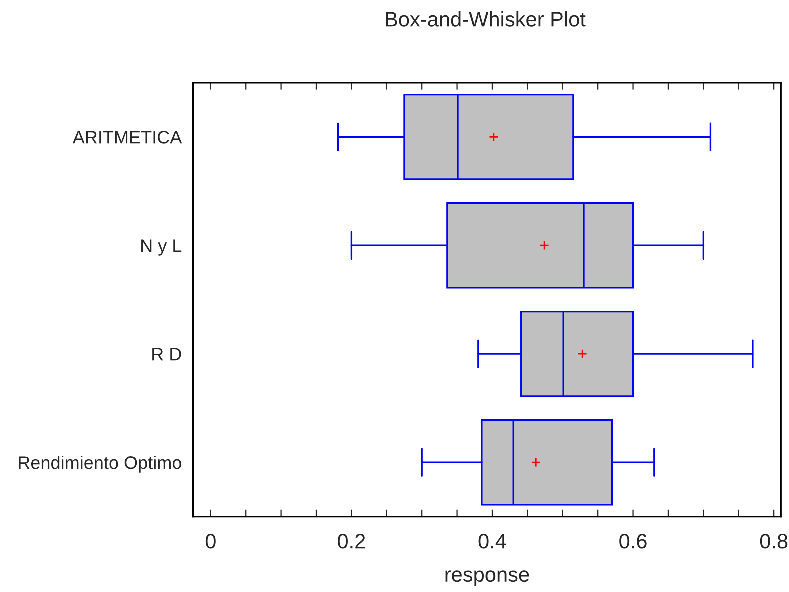  I want to click on x-axis-title: response, so click(488, 578).